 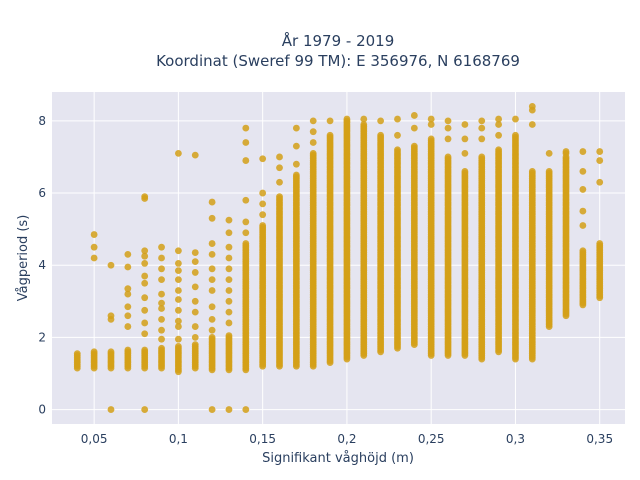 What do you see at coordinates (94, 439) in the screenshot?
I see `x-tick-label: 0,05` at bounding box center [94, 439].